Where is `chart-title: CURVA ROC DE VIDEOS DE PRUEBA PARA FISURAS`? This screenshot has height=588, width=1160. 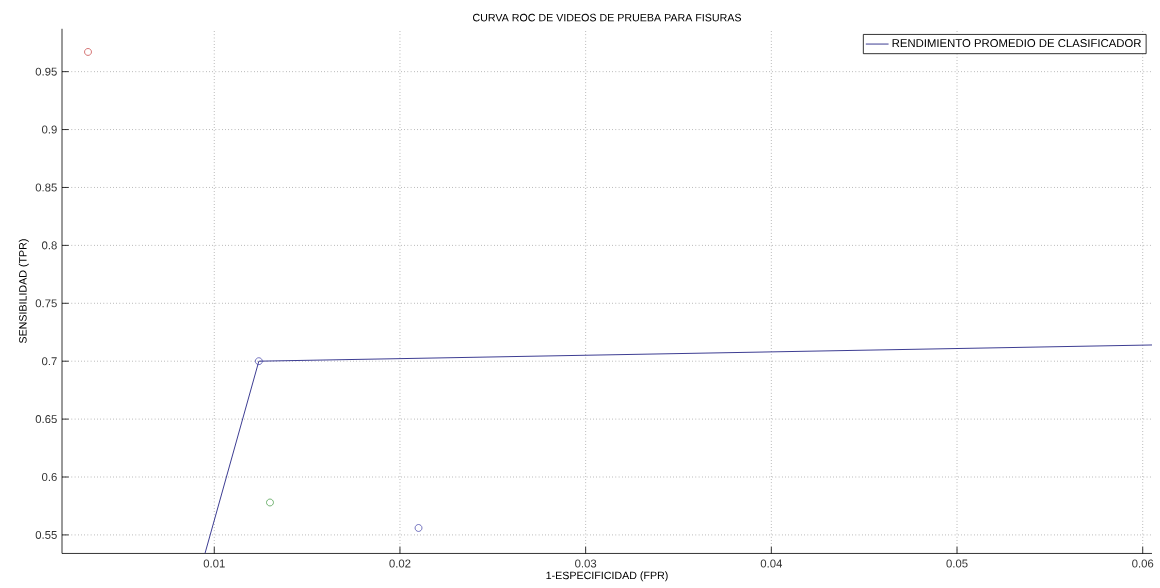 chart-title: CURVA ROC DE VIDEOS DE PRUEBA PARA FISURAS is located at coordinates (607, 17).